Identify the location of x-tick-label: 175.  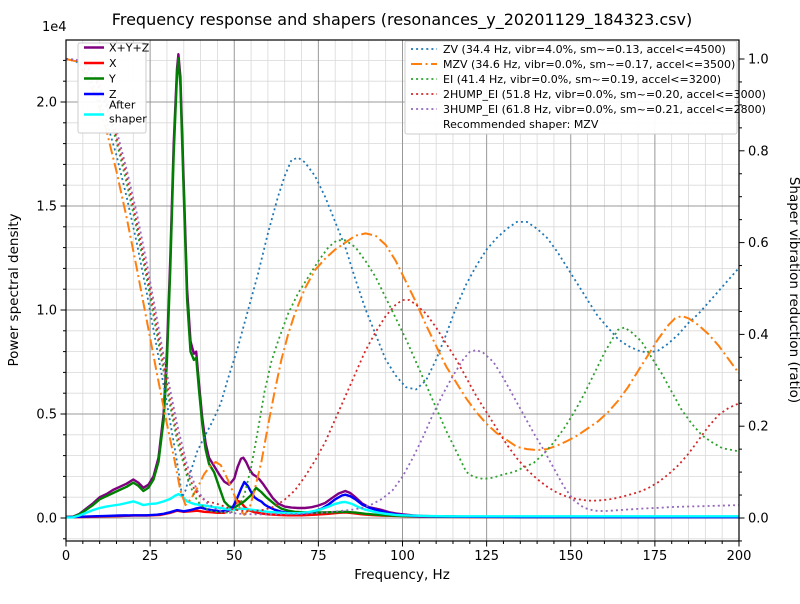
(654, 556).